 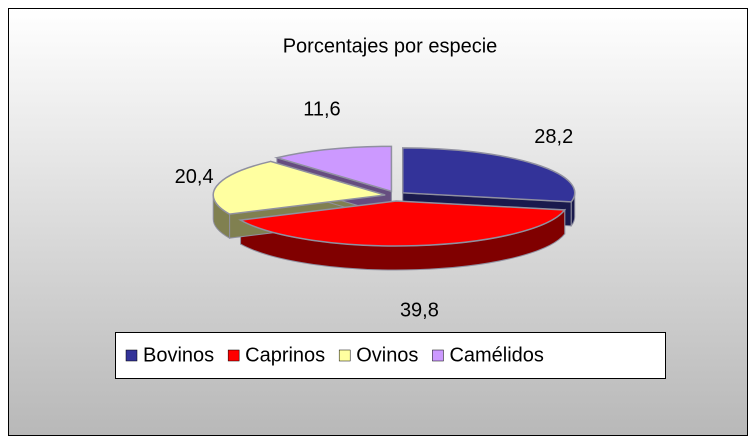 What do you see at coordinates (285, 355) in the screenshot?
I see `legend-label: Caprinos` at bounding box center [285, 355].